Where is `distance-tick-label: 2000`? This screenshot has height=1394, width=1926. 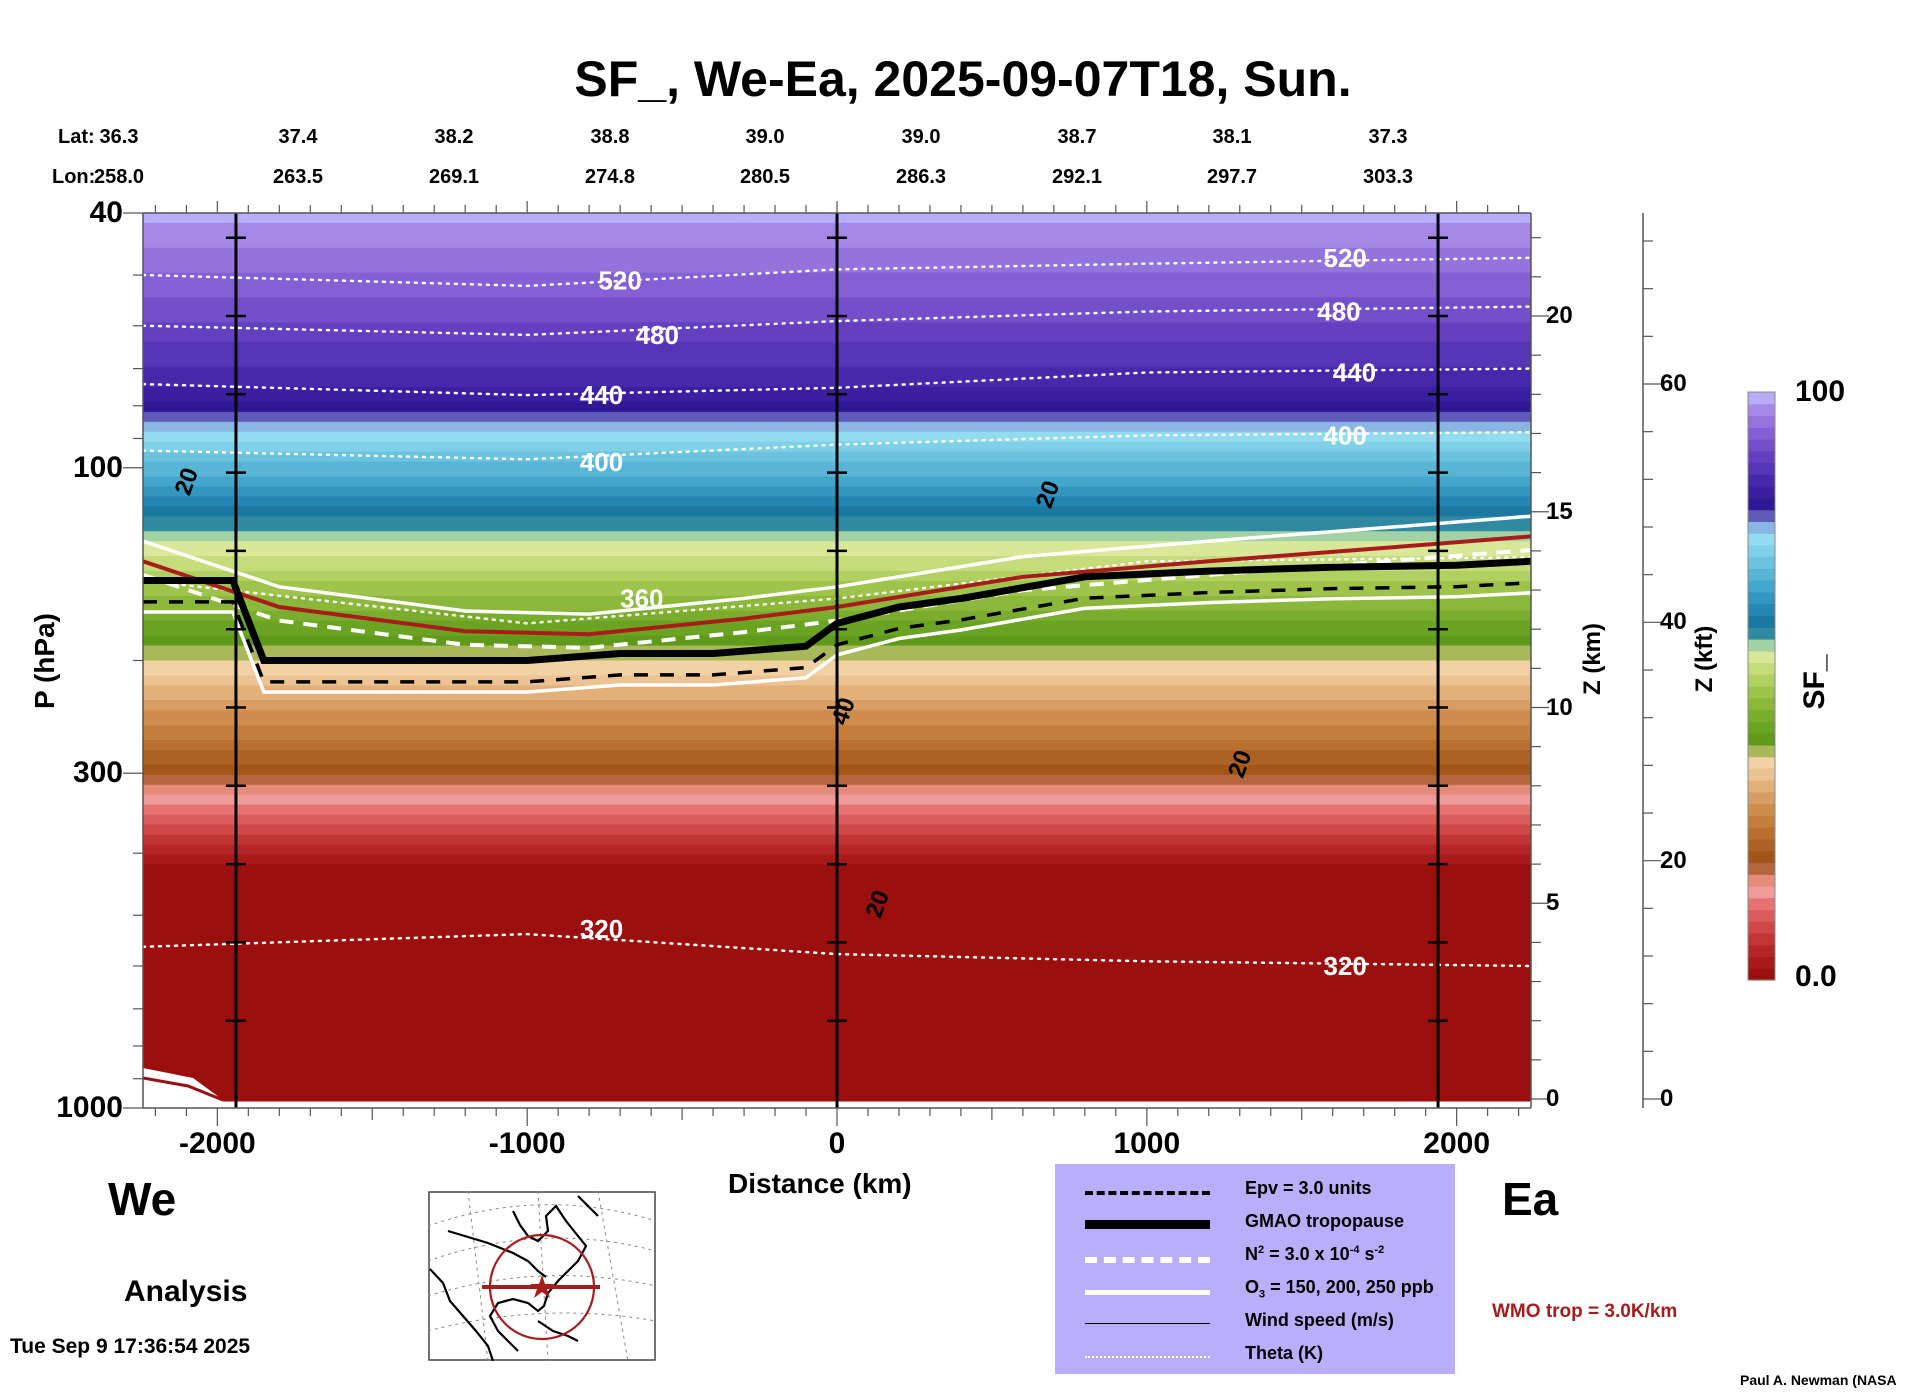 distance-tick-label: 2000 is located at coordinates (1457, 1143).